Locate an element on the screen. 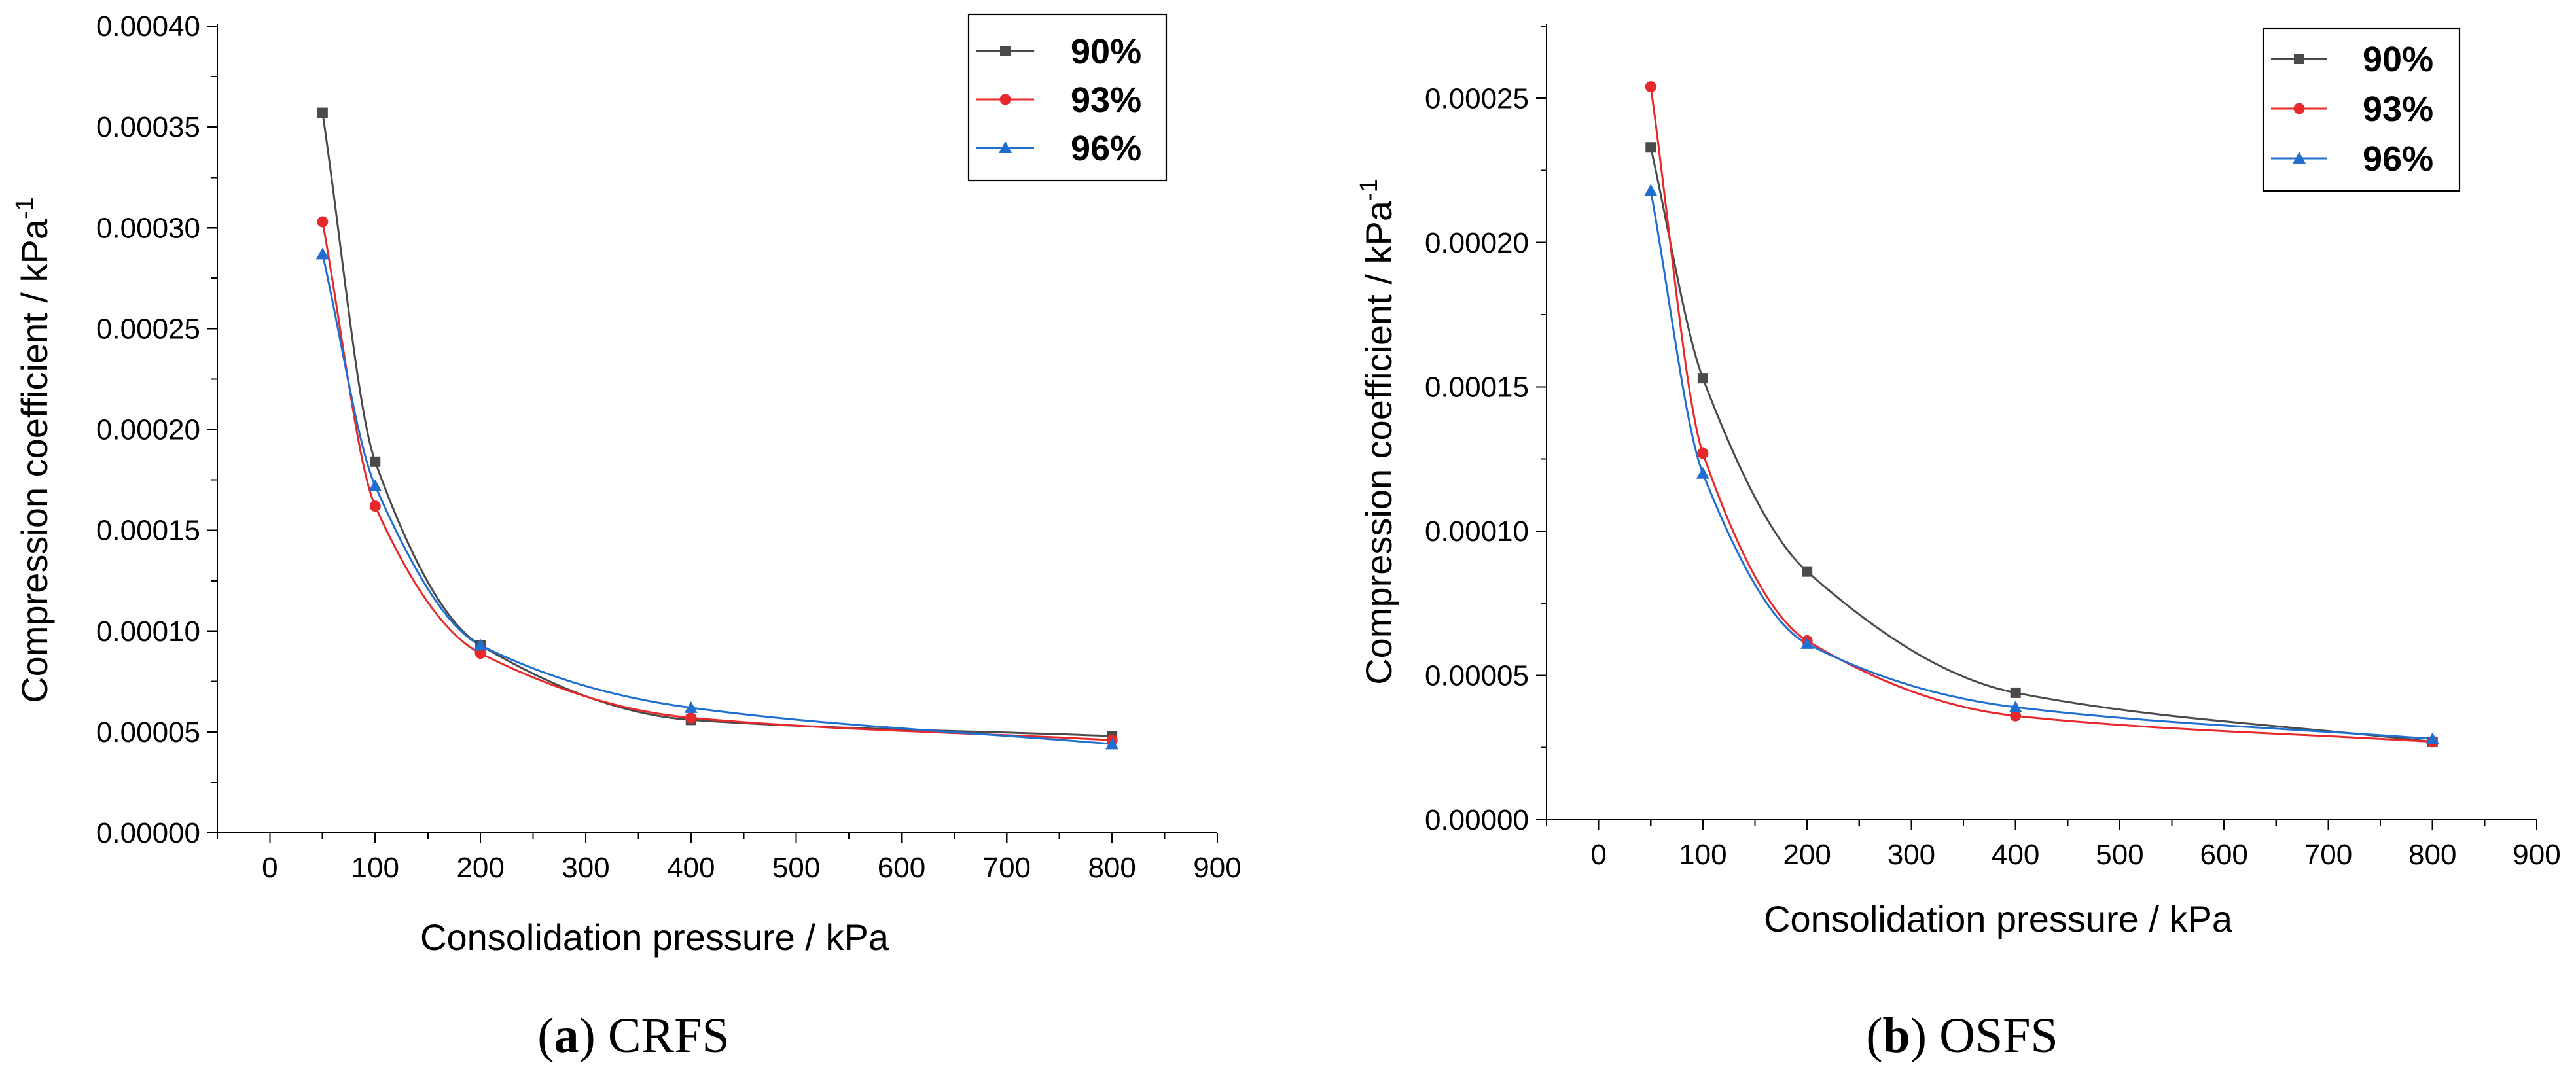  panel-a-caption: (a) CRFS is located at coordinates (633, 1035).